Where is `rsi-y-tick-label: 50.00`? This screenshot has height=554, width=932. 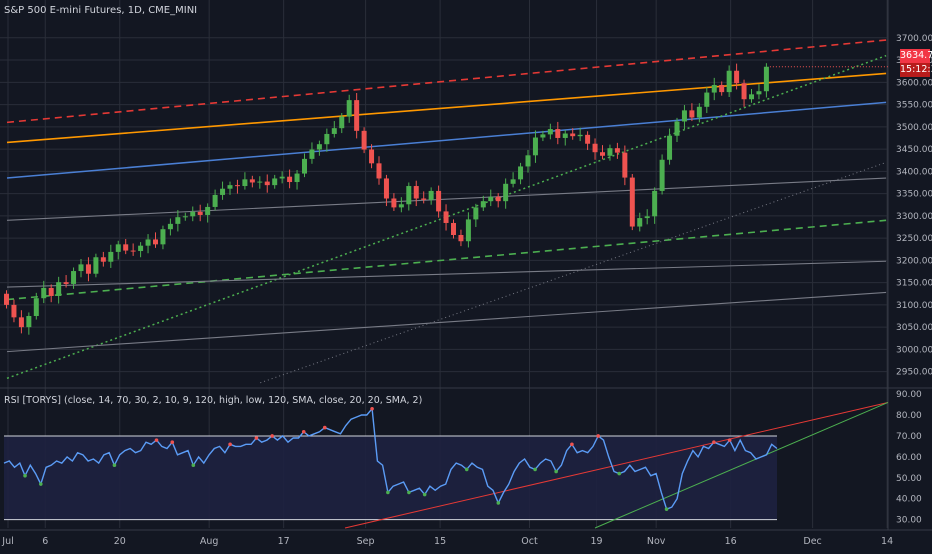
rsi-y-tick-label: 50.00 is located at coordinates (909, 479).